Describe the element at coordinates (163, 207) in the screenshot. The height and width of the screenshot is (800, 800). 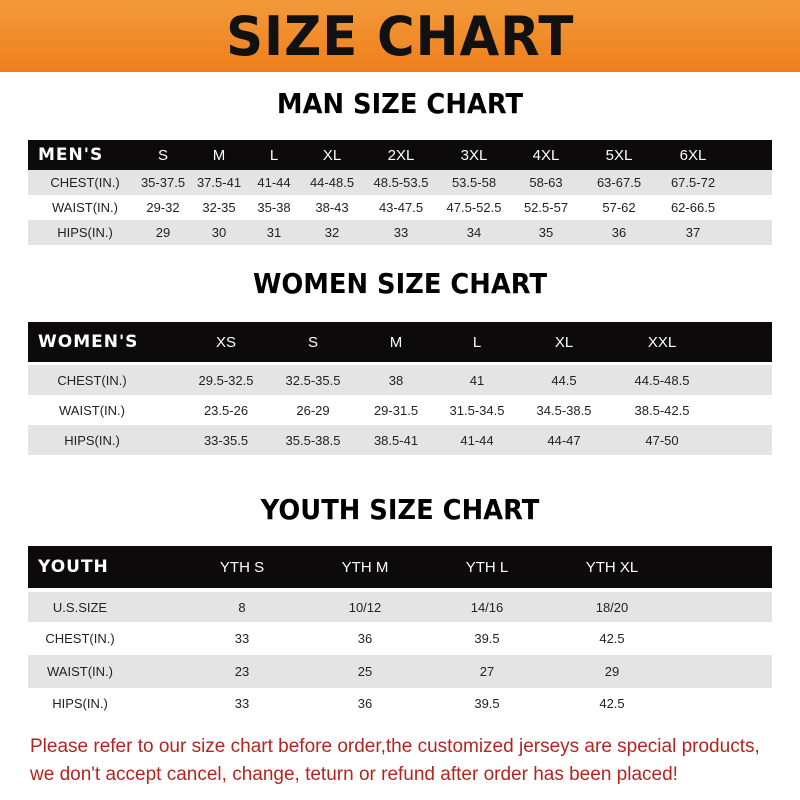
I see `measurement-cell: 29-32` at that location.